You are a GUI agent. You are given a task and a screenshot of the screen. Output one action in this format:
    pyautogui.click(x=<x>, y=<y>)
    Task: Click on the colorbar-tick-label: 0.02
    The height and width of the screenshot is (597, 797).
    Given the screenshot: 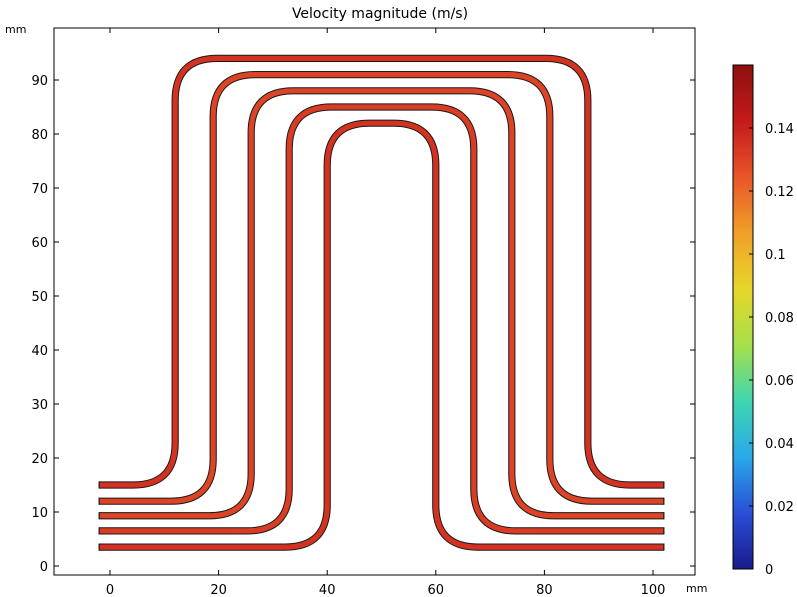 What is the action you would take?
    pyautogui.click(x=779, y=507)
    